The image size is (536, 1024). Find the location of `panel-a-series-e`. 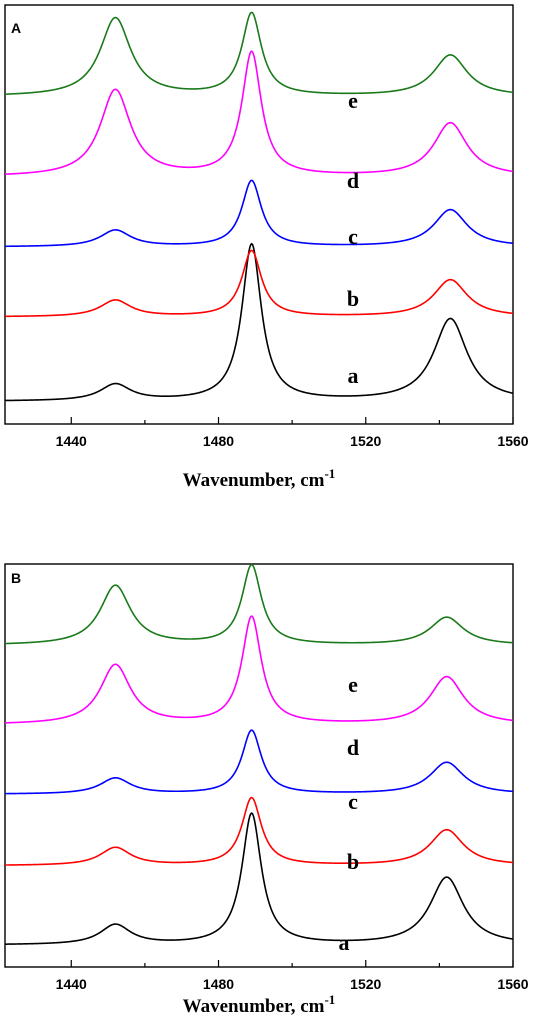

panel-a-series-e is located at coordinates (259, 53).